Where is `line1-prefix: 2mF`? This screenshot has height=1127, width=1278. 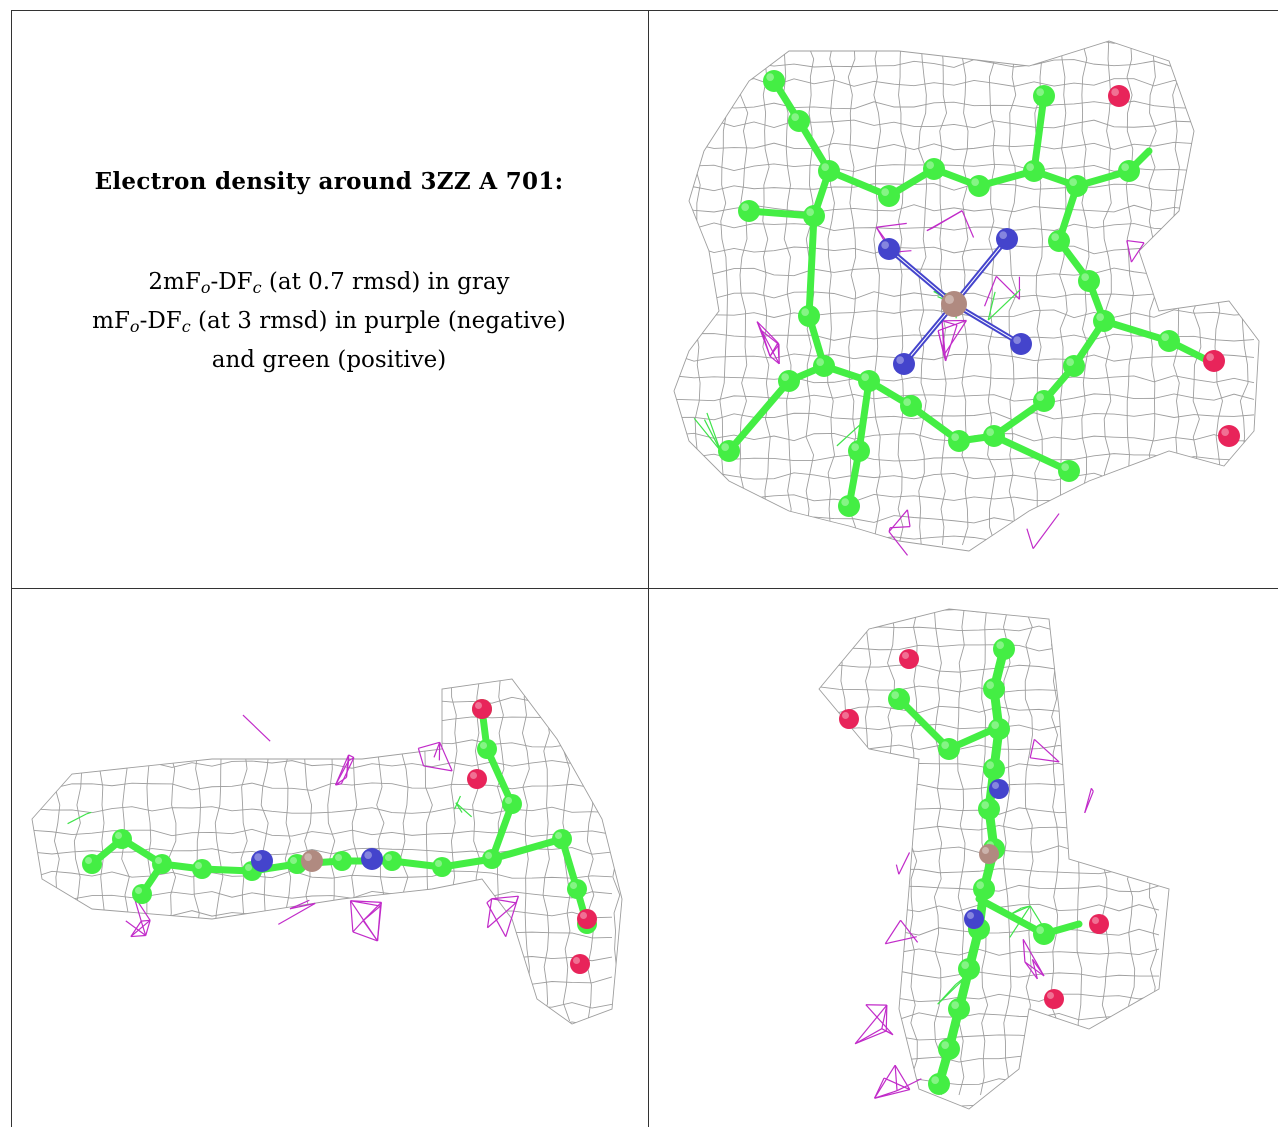
line1-prefix: 2mF is located at coordinates (174, 282).